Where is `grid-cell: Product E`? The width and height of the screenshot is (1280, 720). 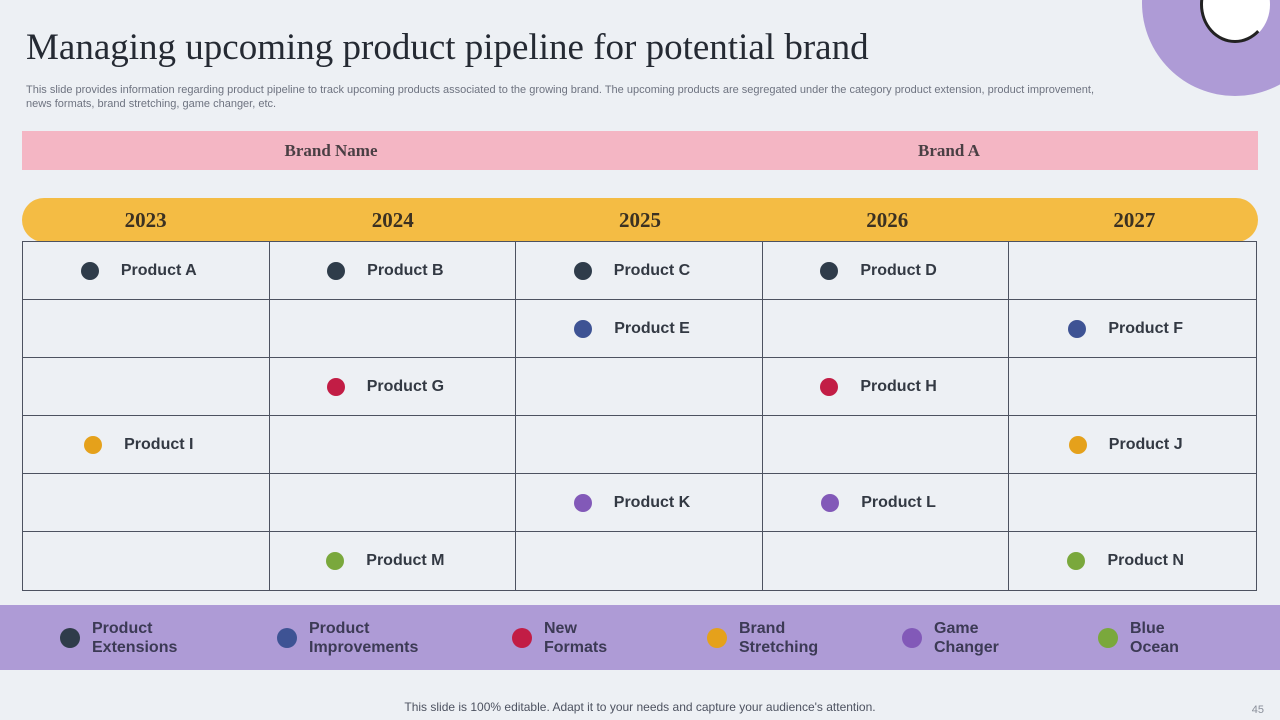 grid-cell: Product E is located at coordinates (639, 329).